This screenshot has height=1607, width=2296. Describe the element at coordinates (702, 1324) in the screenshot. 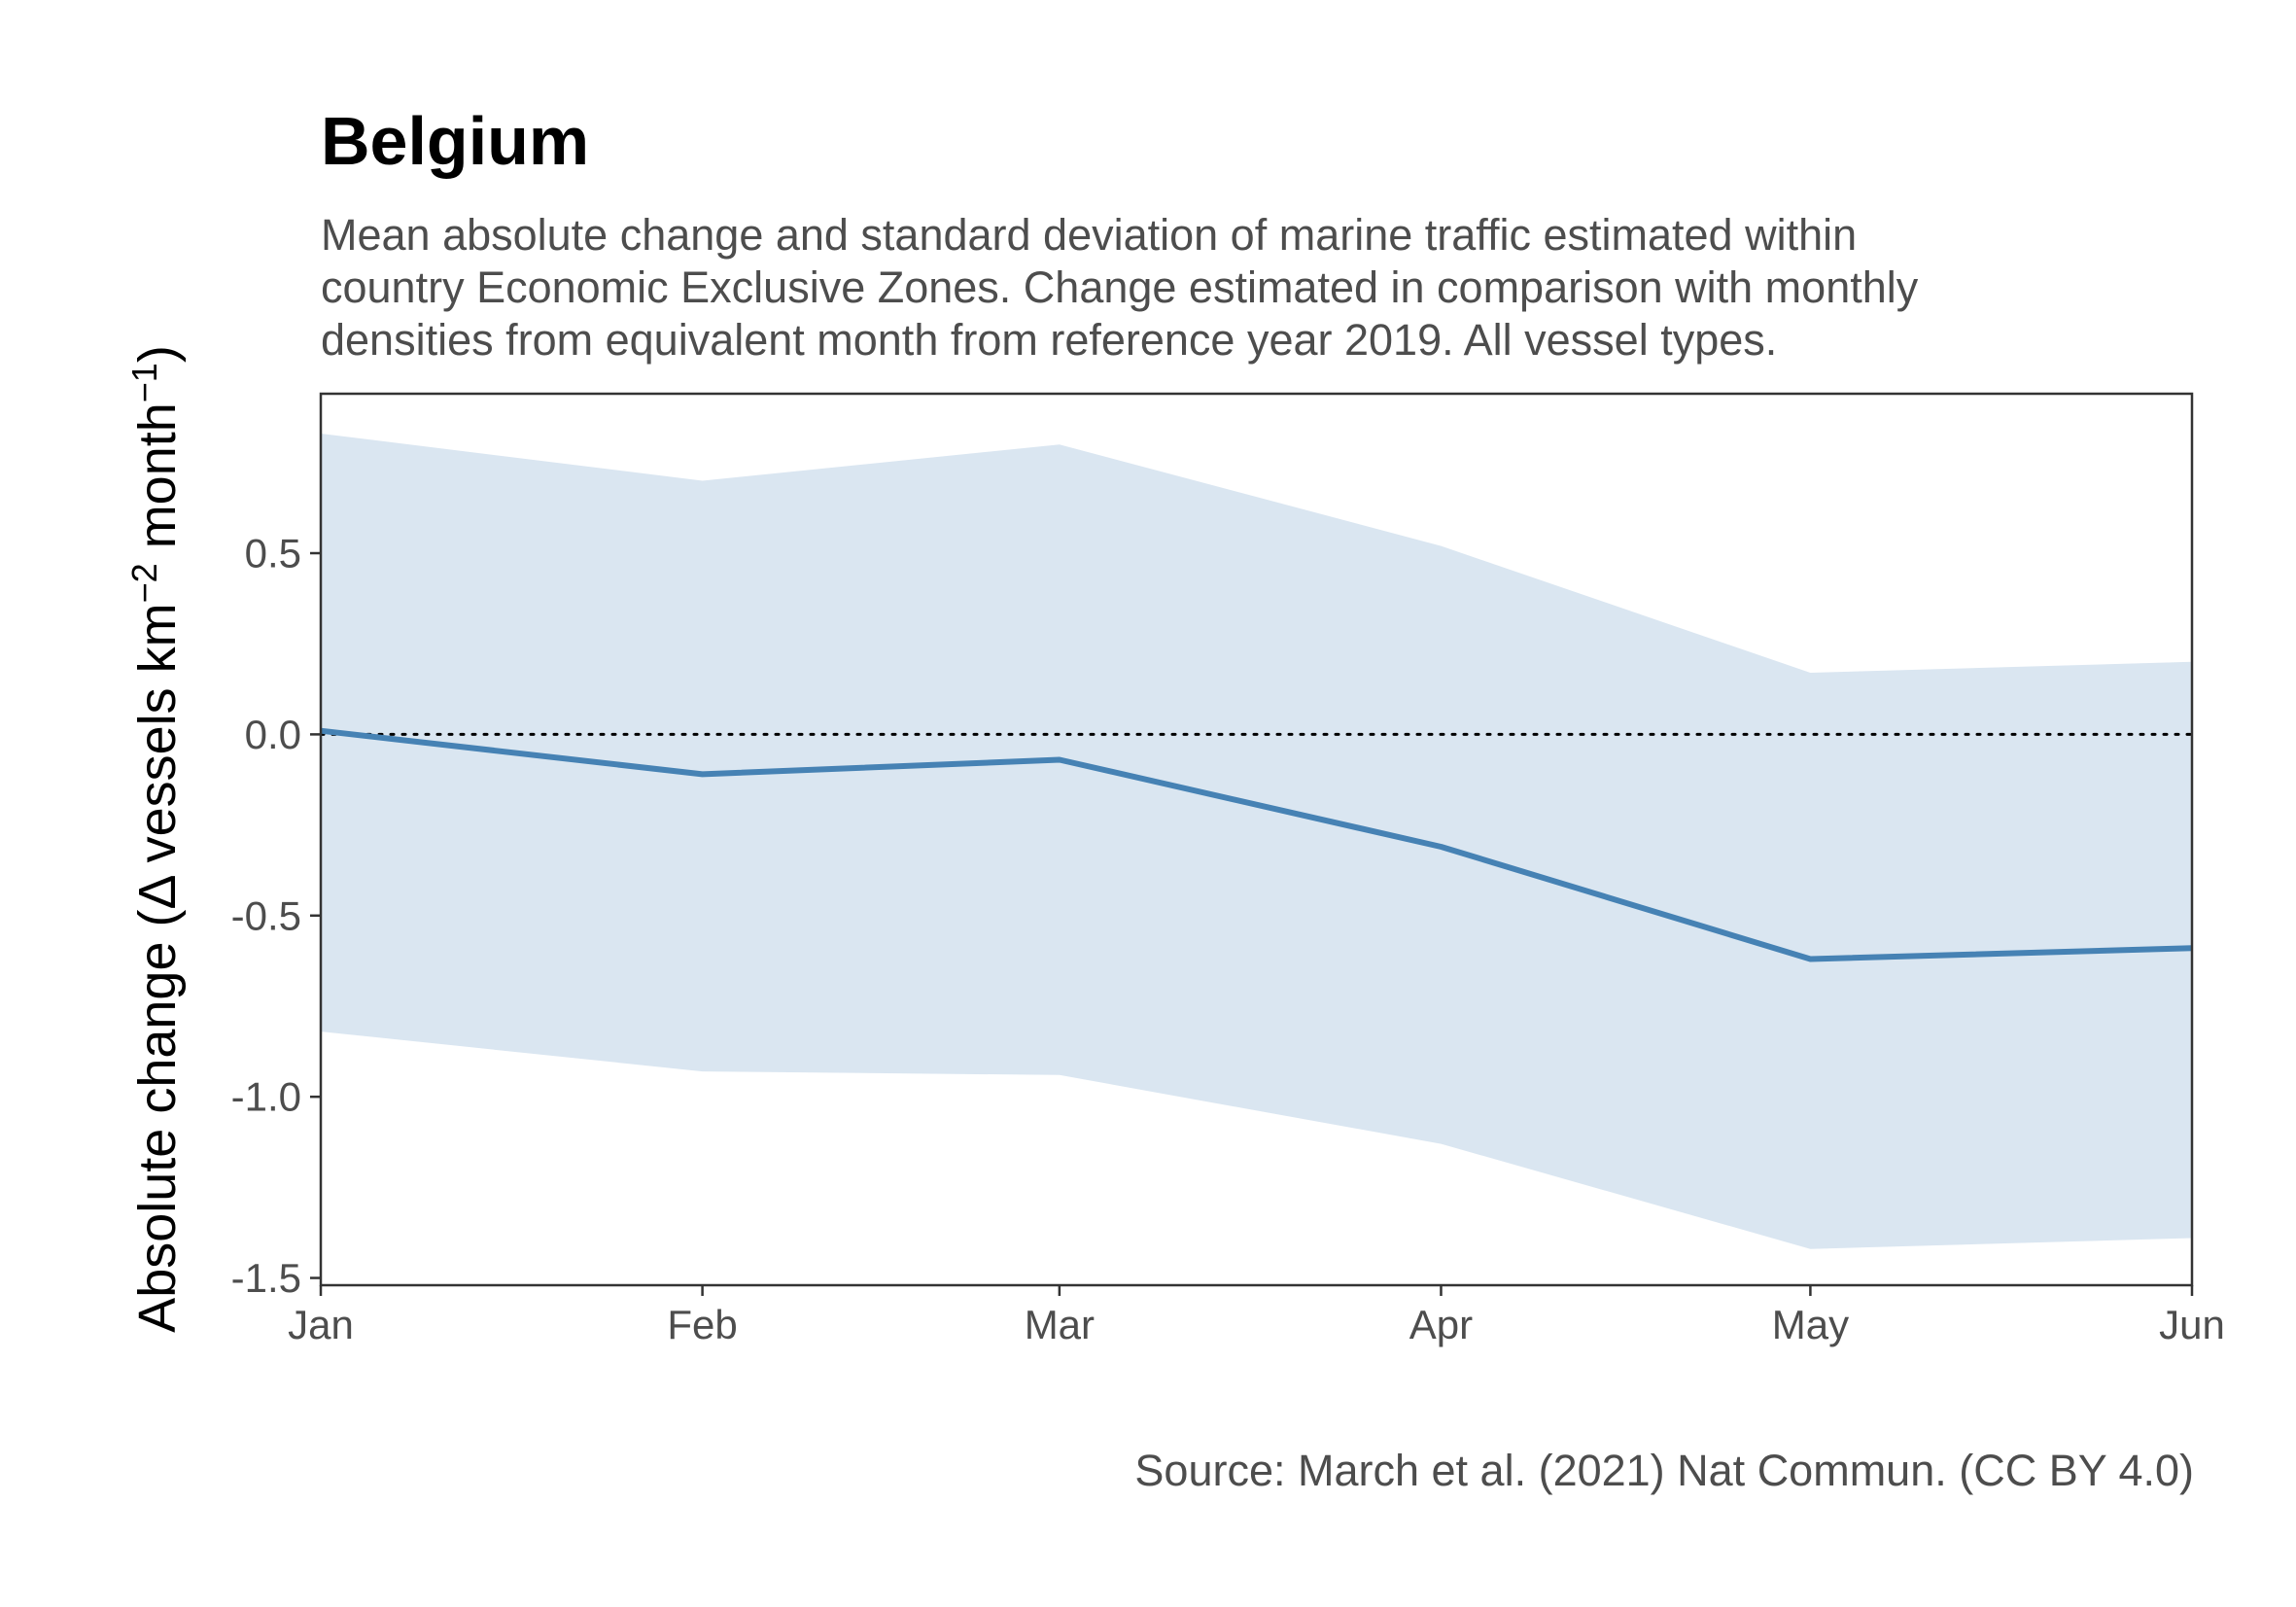

I see `x-tick-label: Feb` at that location.